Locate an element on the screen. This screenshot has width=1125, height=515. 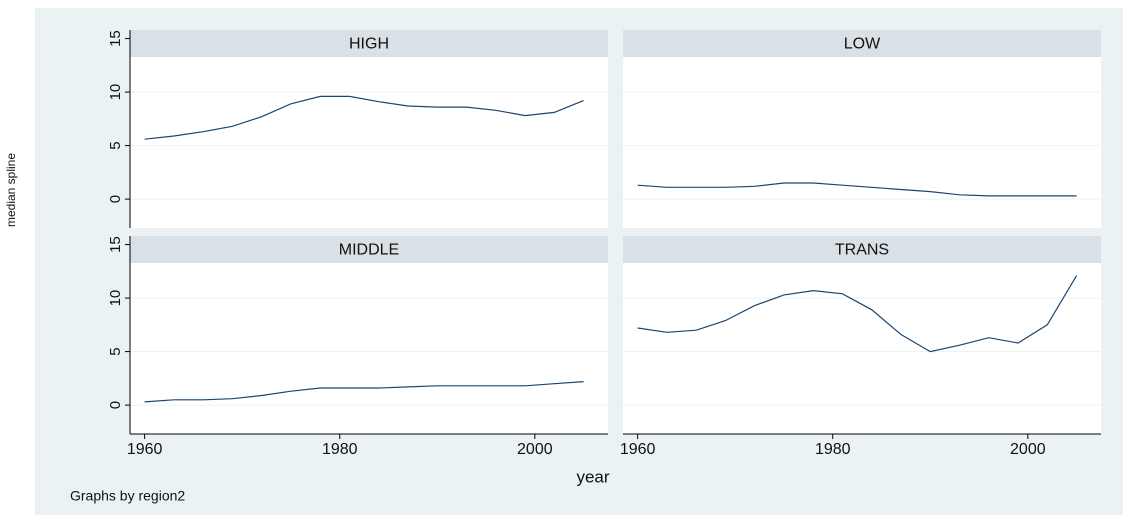
note: Graphs by region2 is located at coordinates (127, 496).